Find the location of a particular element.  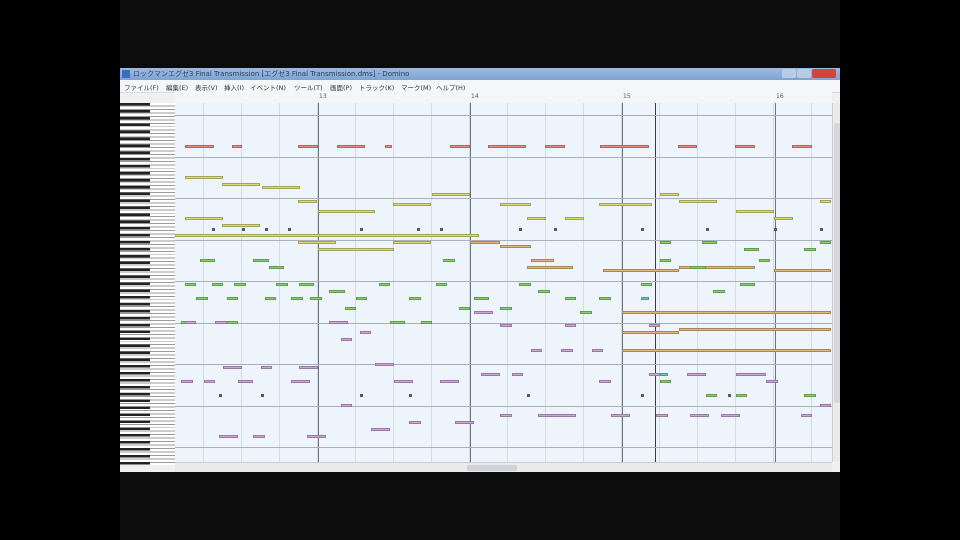

horizontal-scrollbar is located at coordinates (503, 467).